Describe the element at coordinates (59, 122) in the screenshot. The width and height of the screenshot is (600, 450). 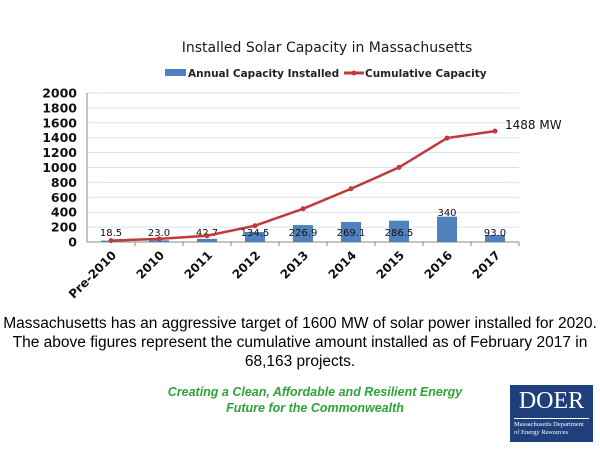
I see `y-tick-label: 1600` at that location.